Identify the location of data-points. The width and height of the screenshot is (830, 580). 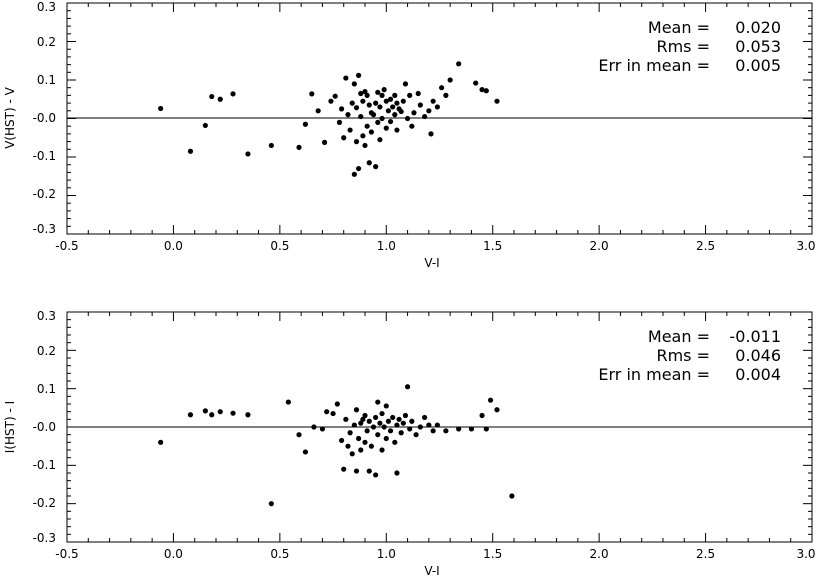
(336, 445).